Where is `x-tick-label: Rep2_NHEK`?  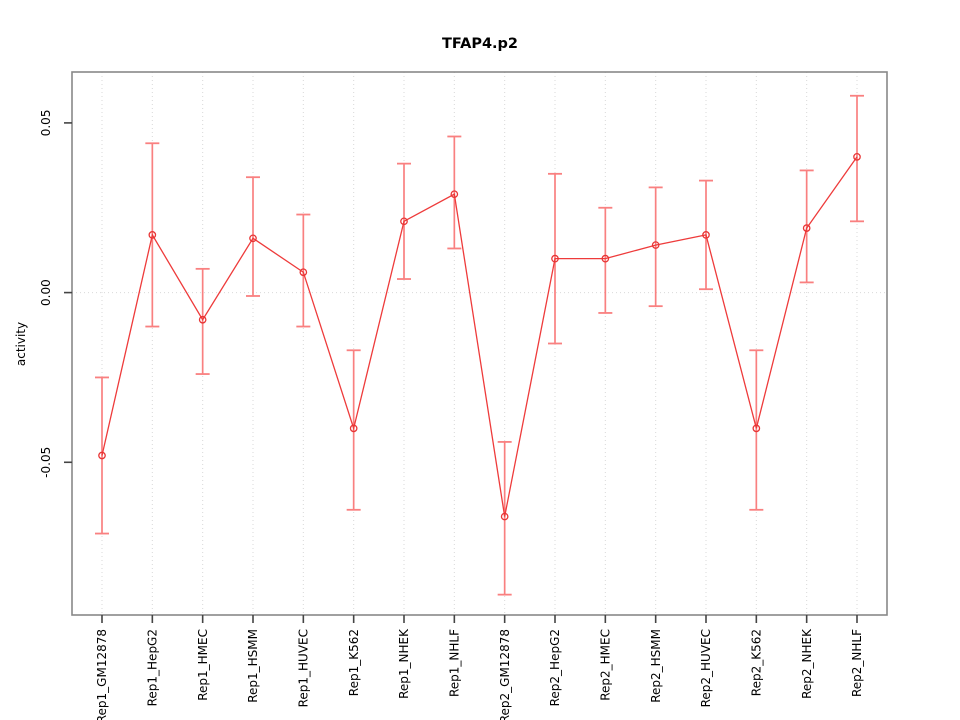 x-tick-label: Rep2_NHEK is located at coordinates (807, 663).